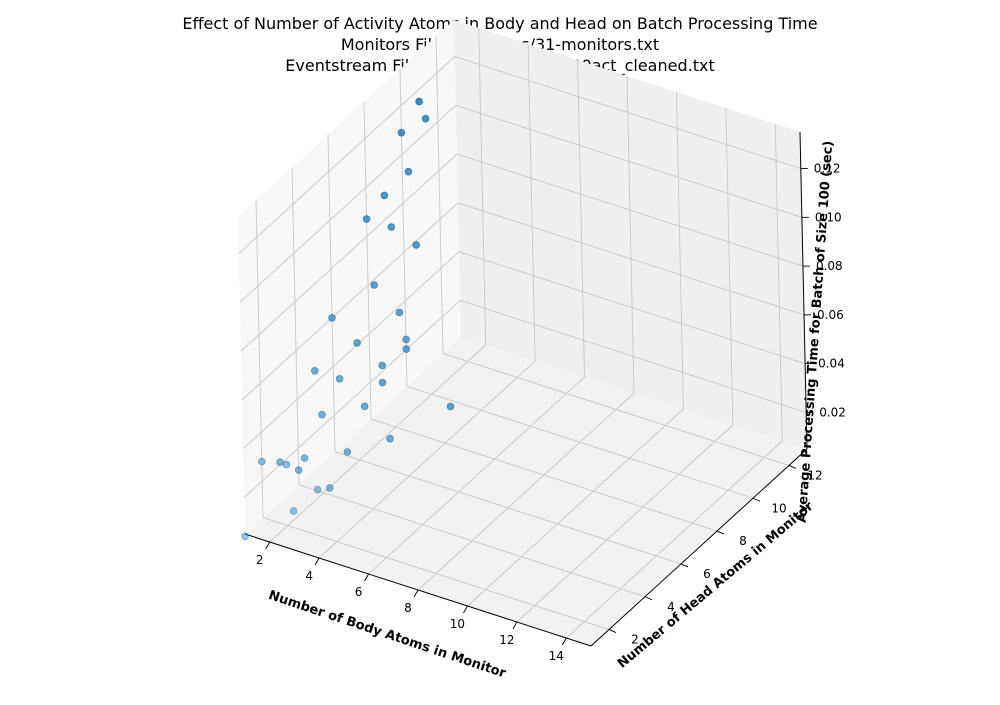  What do you see at coordinates (743, 541) in the screenshot?
I see `y-tick-label: 8` at bounding box center [743, 541].